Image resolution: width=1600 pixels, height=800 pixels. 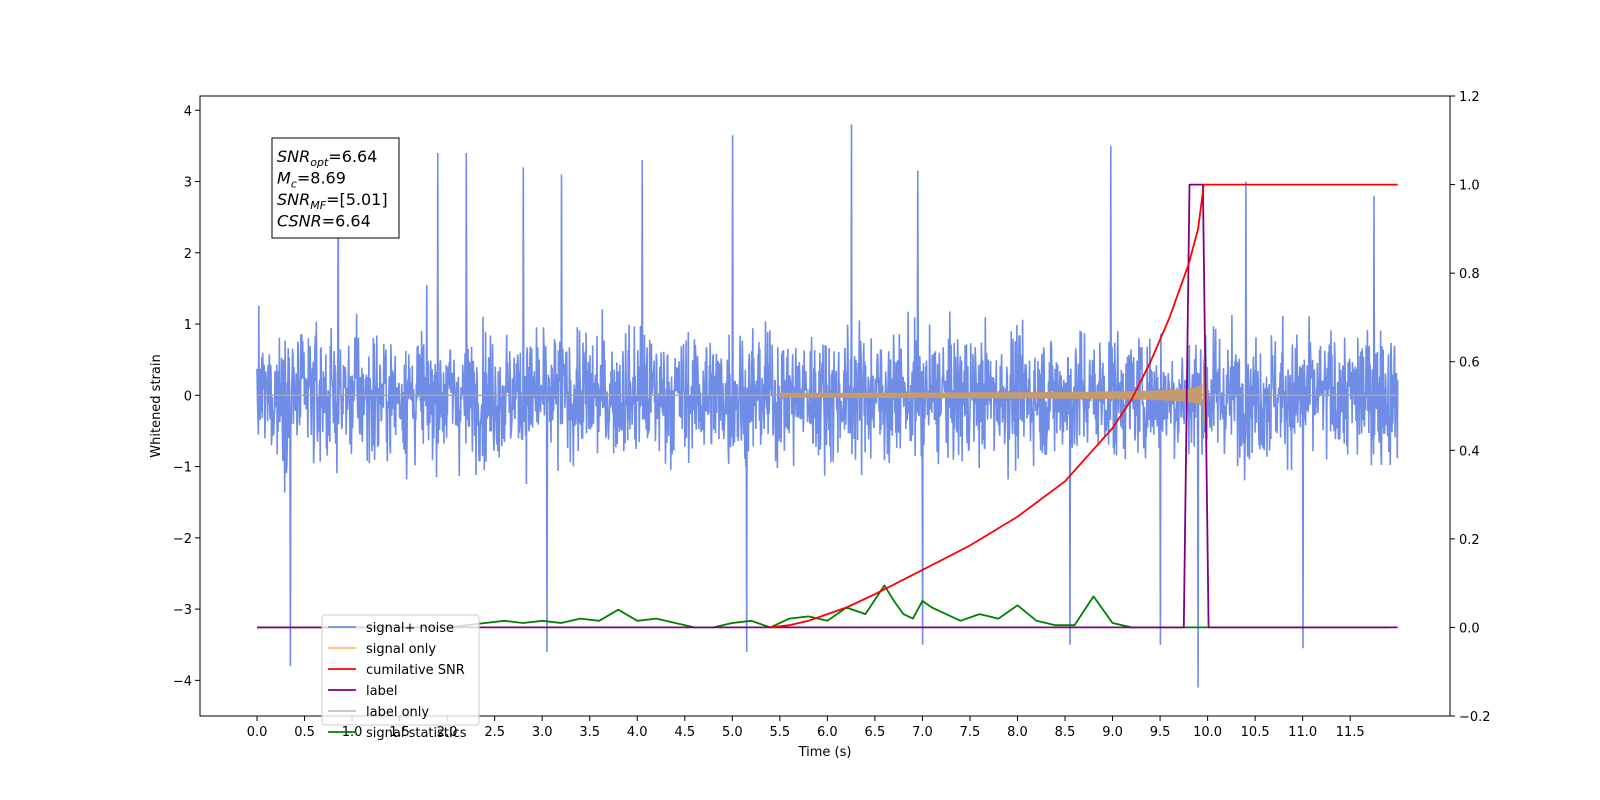 What do you see at coordinates (1469, 628) in the screenshot?
I see `y-tick-label-right: 0.0` at bounding box center [1469, 628].